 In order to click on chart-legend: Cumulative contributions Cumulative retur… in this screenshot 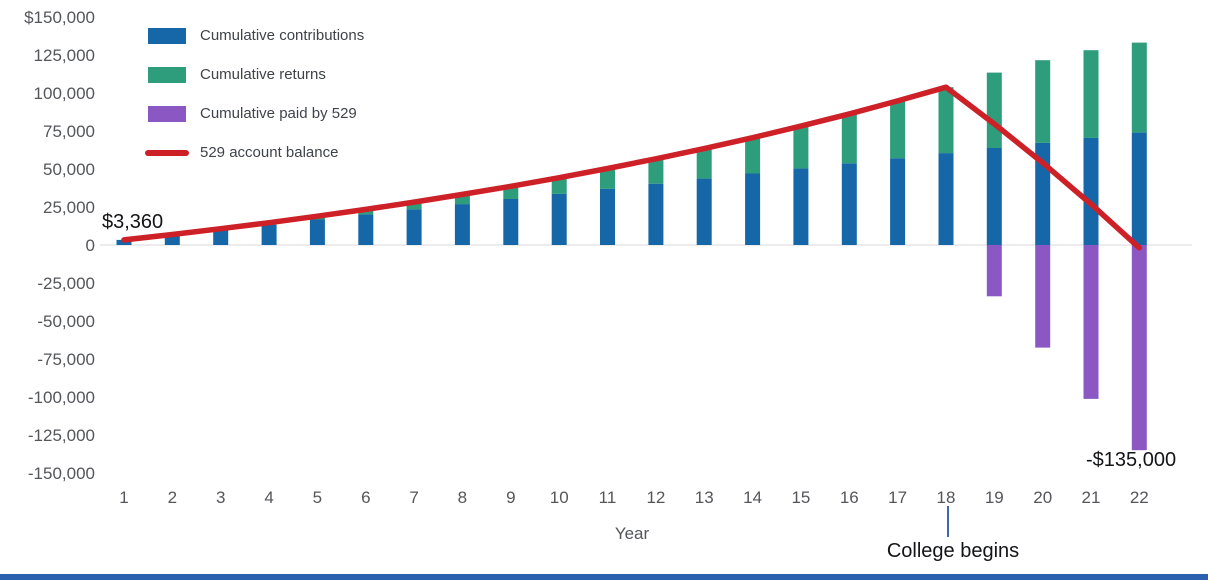, I will do `click(254, 94)`.